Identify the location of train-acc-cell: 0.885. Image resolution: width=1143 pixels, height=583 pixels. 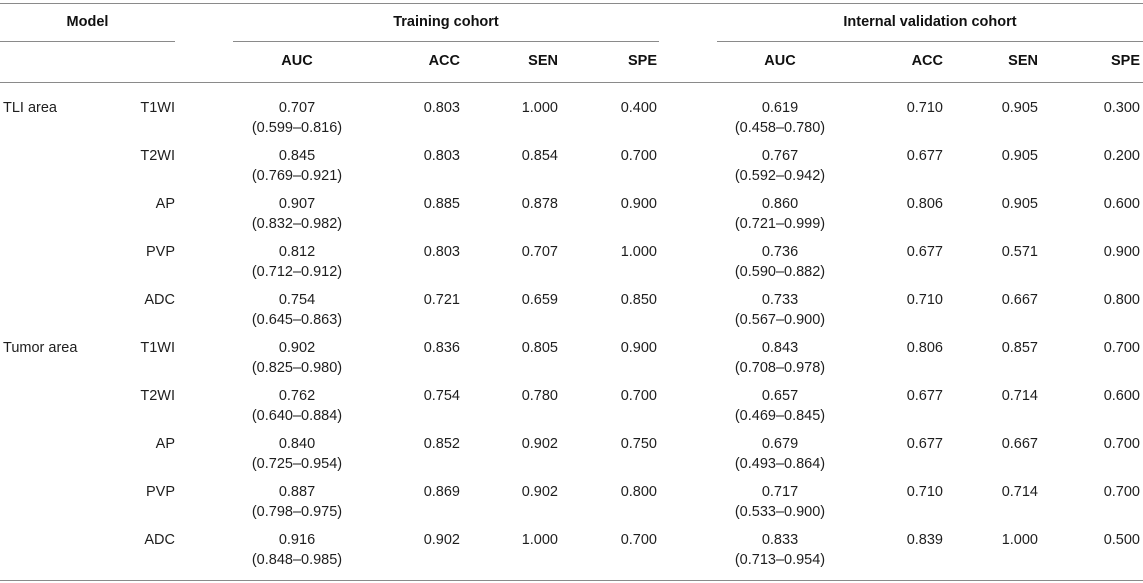
(441, 204).